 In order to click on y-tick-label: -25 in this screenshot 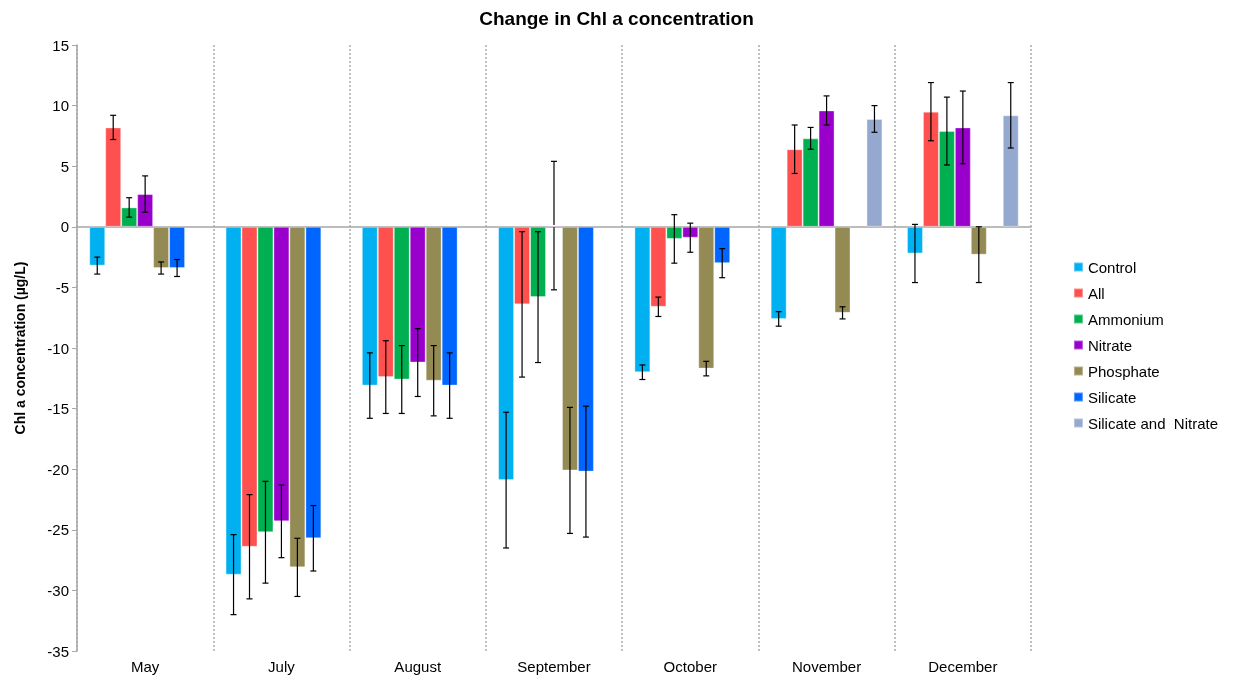, I will do `click(58, 530)`.